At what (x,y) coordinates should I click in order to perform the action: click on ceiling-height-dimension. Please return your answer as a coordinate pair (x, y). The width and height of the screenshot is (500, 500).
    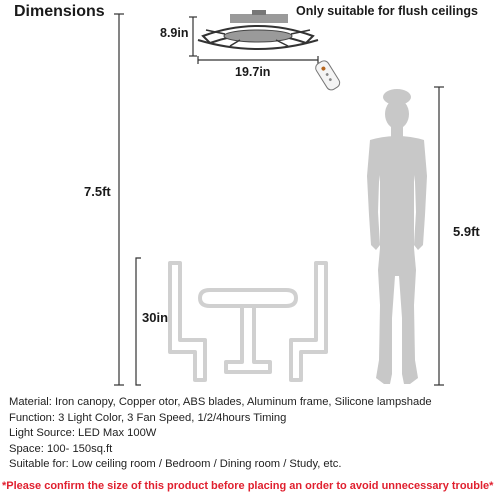
    Looking at the image, I should click on (119, 199).